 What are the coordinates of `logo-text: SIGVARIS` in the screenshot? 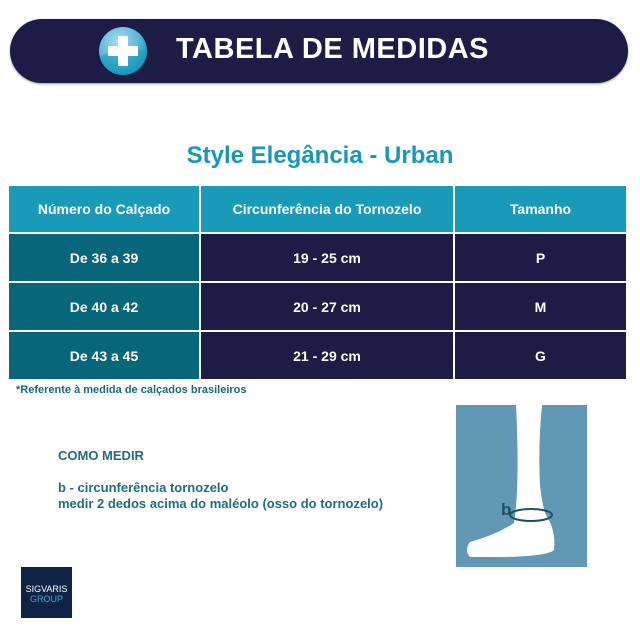 It's located at (46, 589).